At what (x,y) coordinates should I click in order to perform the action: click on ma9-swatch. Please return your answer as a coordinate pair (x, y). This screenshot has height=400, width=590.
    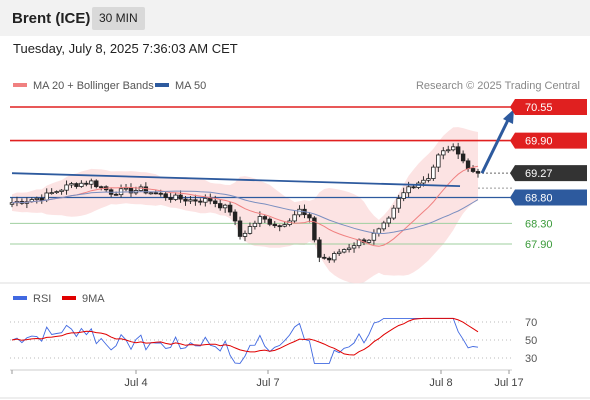
    Looking at the image, I should click on (69, 298).